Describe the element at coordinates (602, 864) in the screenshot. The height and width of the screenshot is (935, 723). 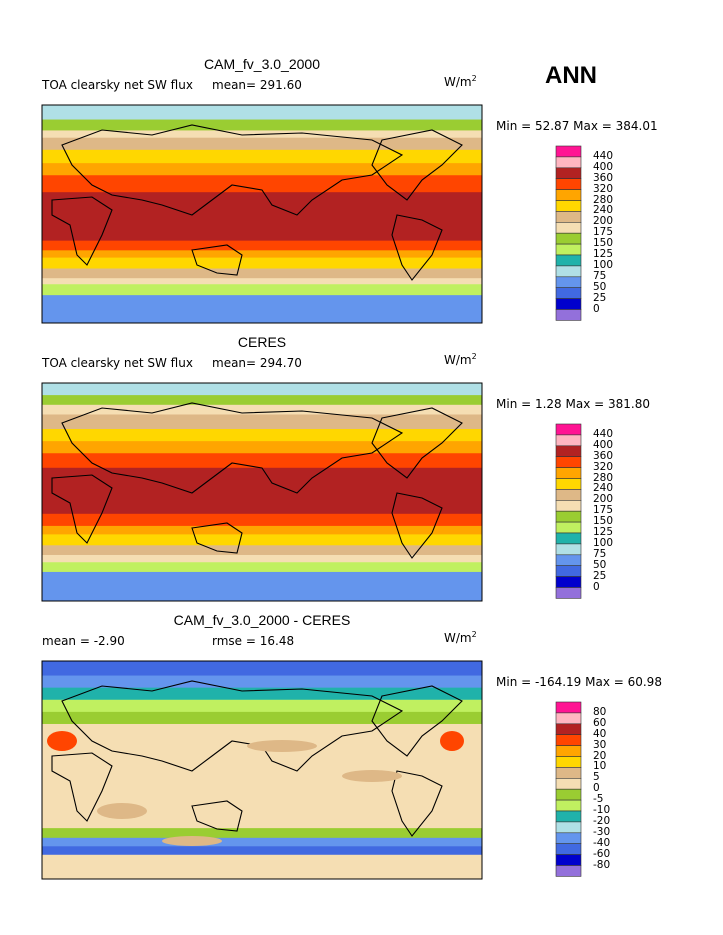
I see `colorbar-tick-label: -80` at that location.